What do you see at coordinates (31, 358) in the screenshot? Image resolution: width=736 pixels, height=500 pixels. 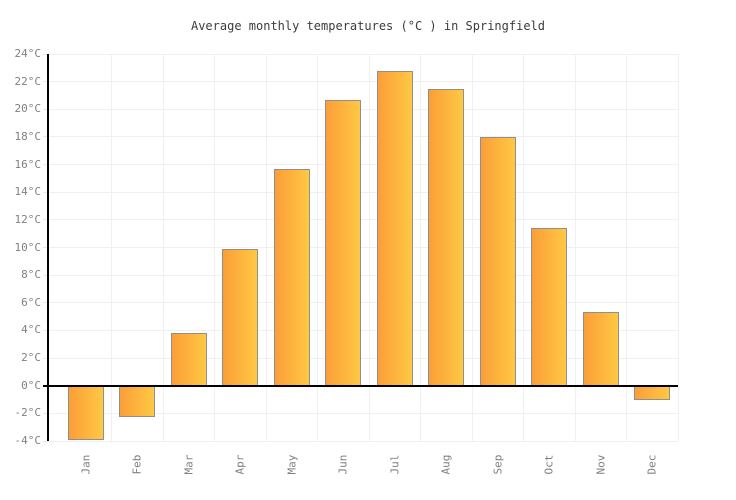 I see `y-axis-label: 2°C` at bounding box center [31, 358].